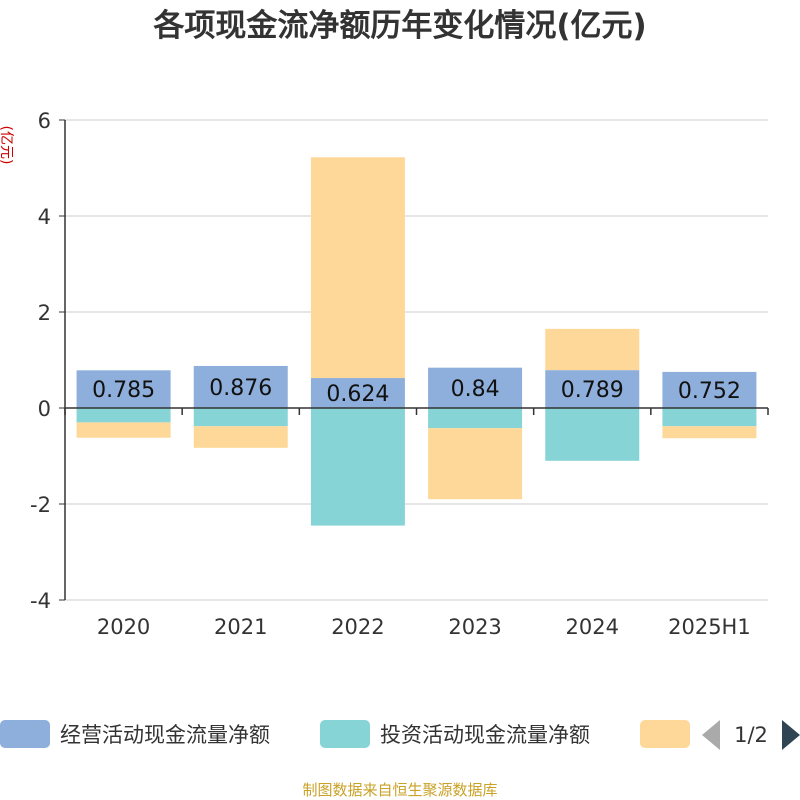 This screenshot has height=800, width=800. Describe the element at coordinates (474, 627) in the screenshot. I see `x-tick-label: 2023` at that location.